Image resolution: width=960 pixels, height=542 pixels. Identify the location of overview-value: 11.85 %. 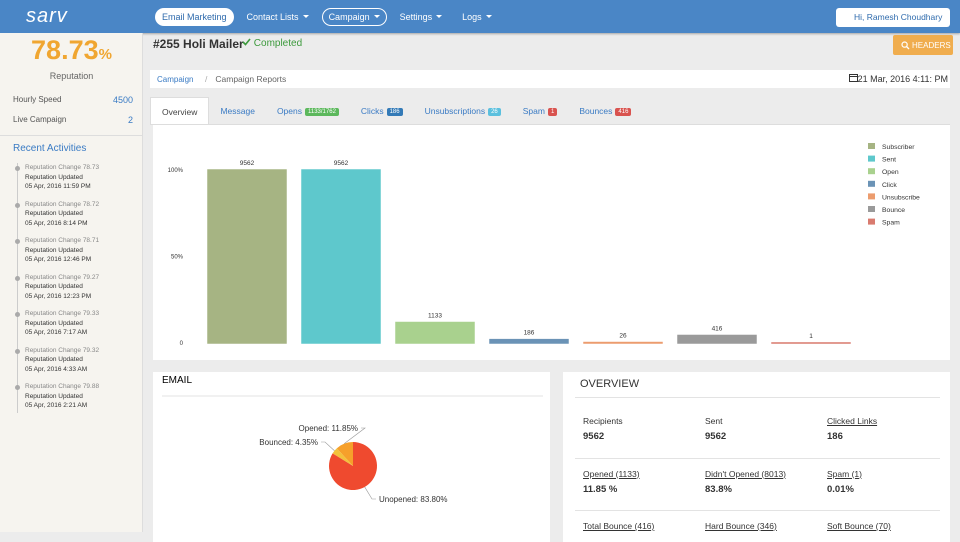
(600, 489).